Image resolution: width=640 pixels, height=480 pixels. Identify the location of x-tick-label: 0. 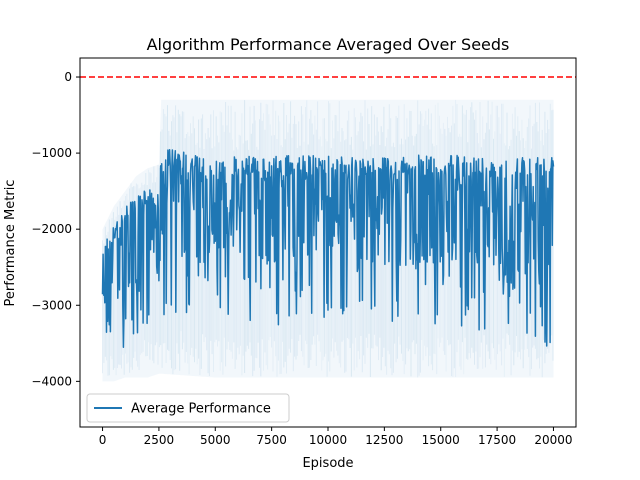
(103, 440).